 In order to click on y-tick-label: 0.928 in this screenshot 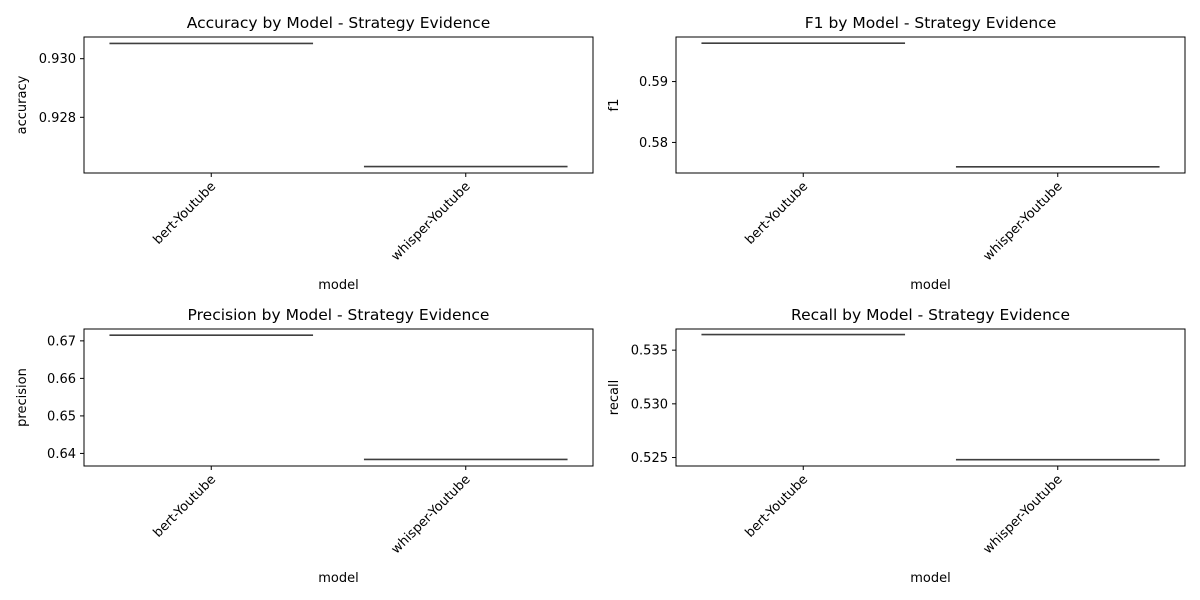, I will do `click(57, 118)`.